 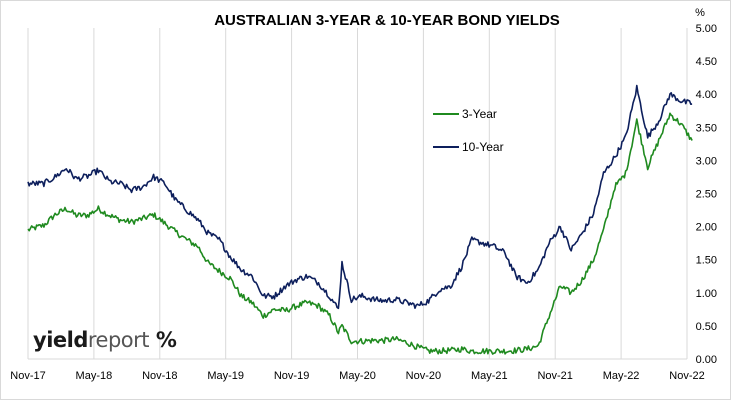 What do you see at coordinates (483, 147) in the screenshot?
I see `legend-label: 10-Year` at bounding box center [483, 147].